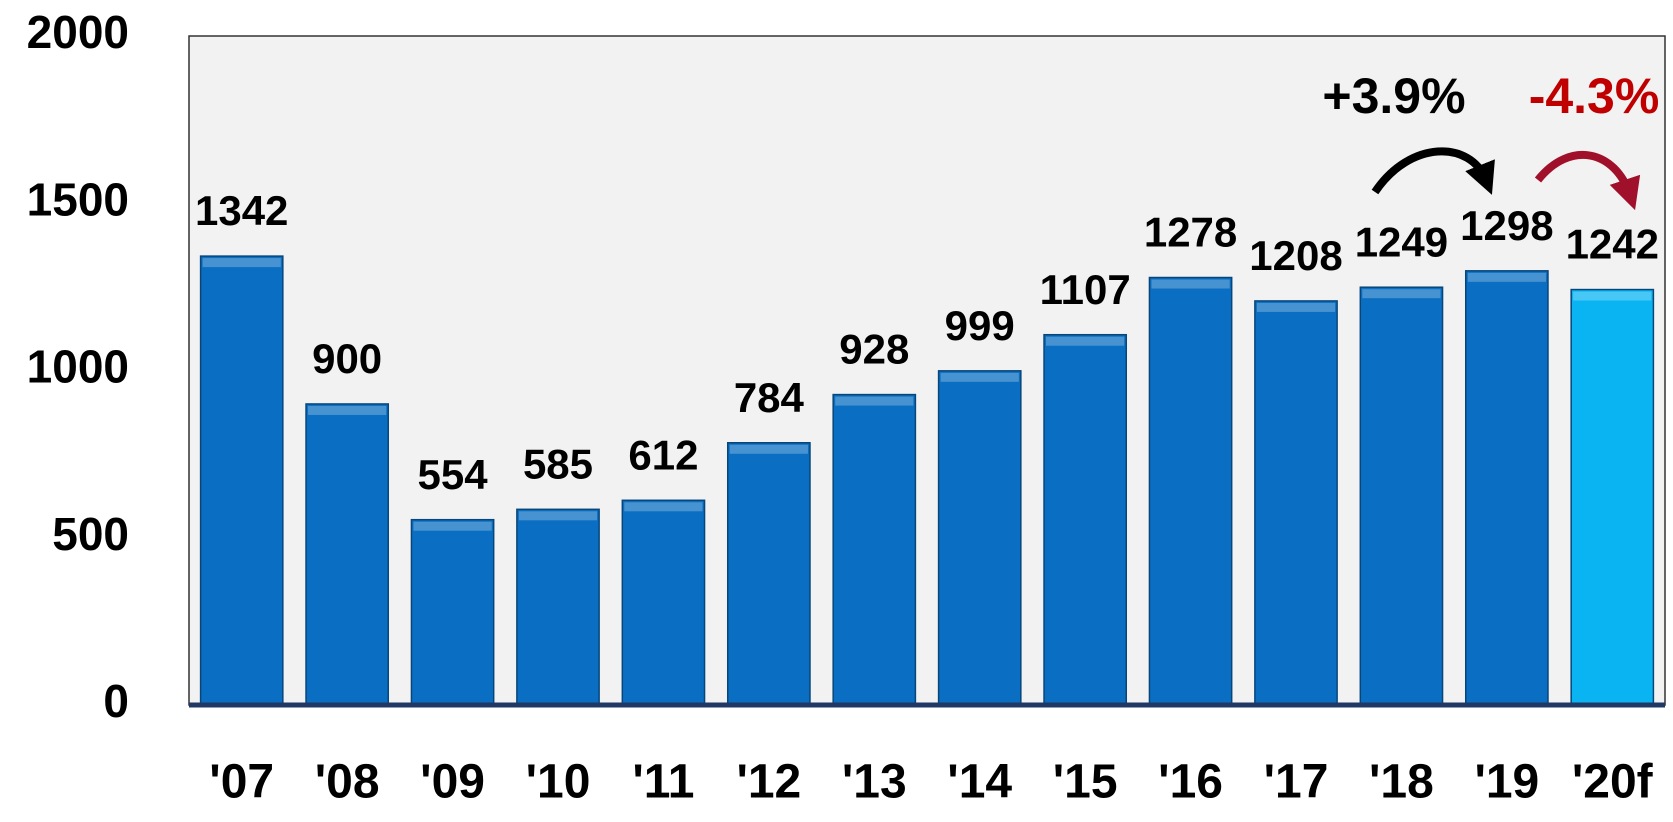 The width and height of the screenshot is (1673, 822). I want to click on value-label: 1208, so click(1295, 255).